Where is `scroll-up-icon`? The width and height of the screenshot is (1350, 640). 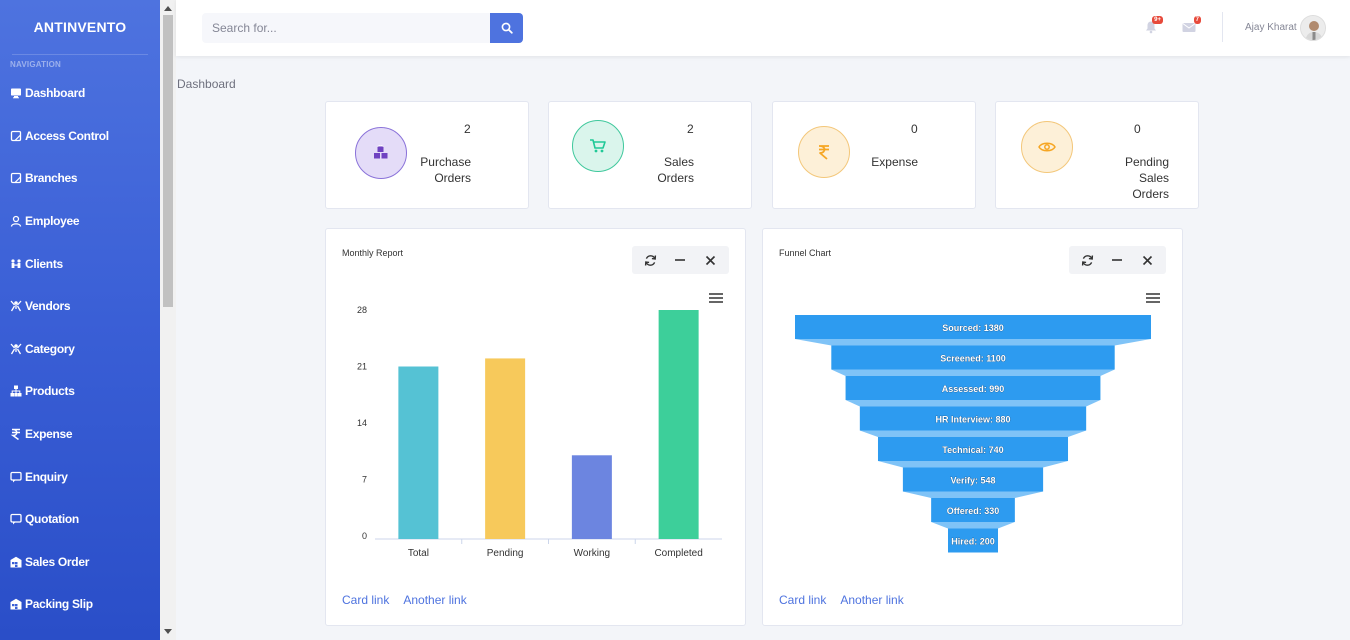
scroll-up-icon is located at coordinates (168, 8).